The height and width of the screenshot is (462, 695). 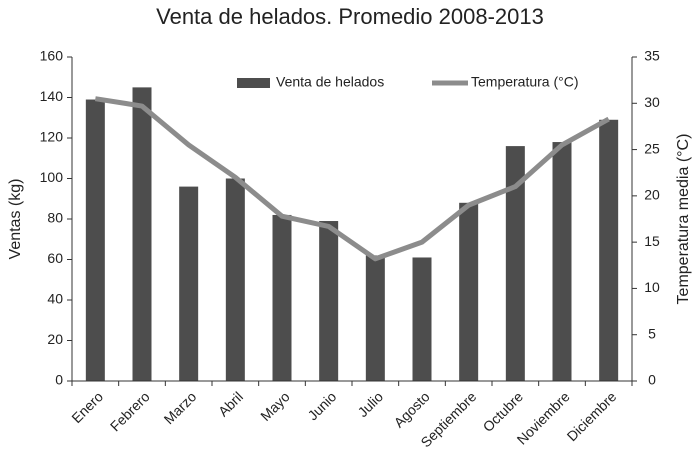 I want to click on x-tick-label: Diciembre, so click(x=592, y=416).